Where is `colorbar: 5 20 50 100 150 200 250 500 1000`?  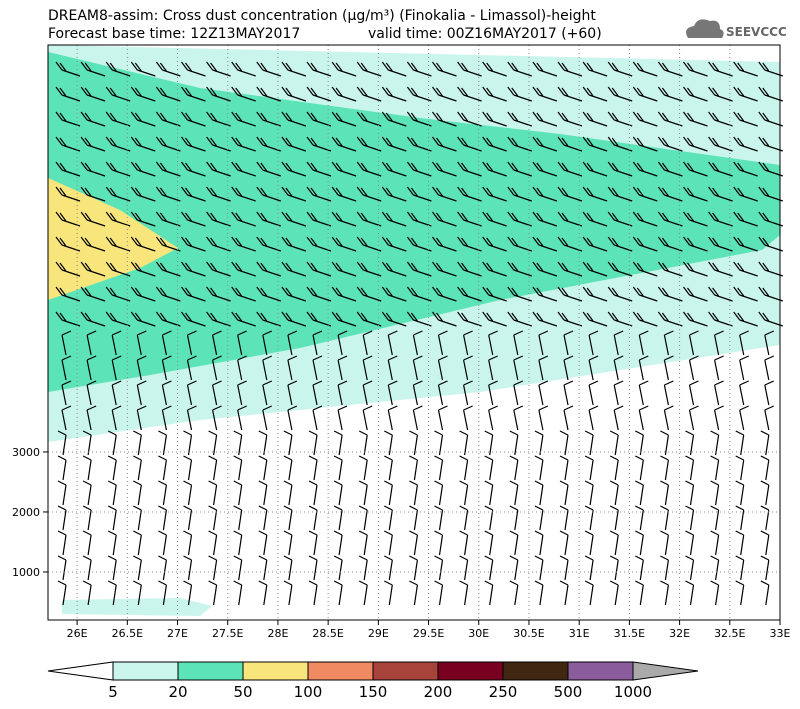 colorbar: 5 20 50 100 150 200 250 500 1000 is located at coordinates (373, 681).